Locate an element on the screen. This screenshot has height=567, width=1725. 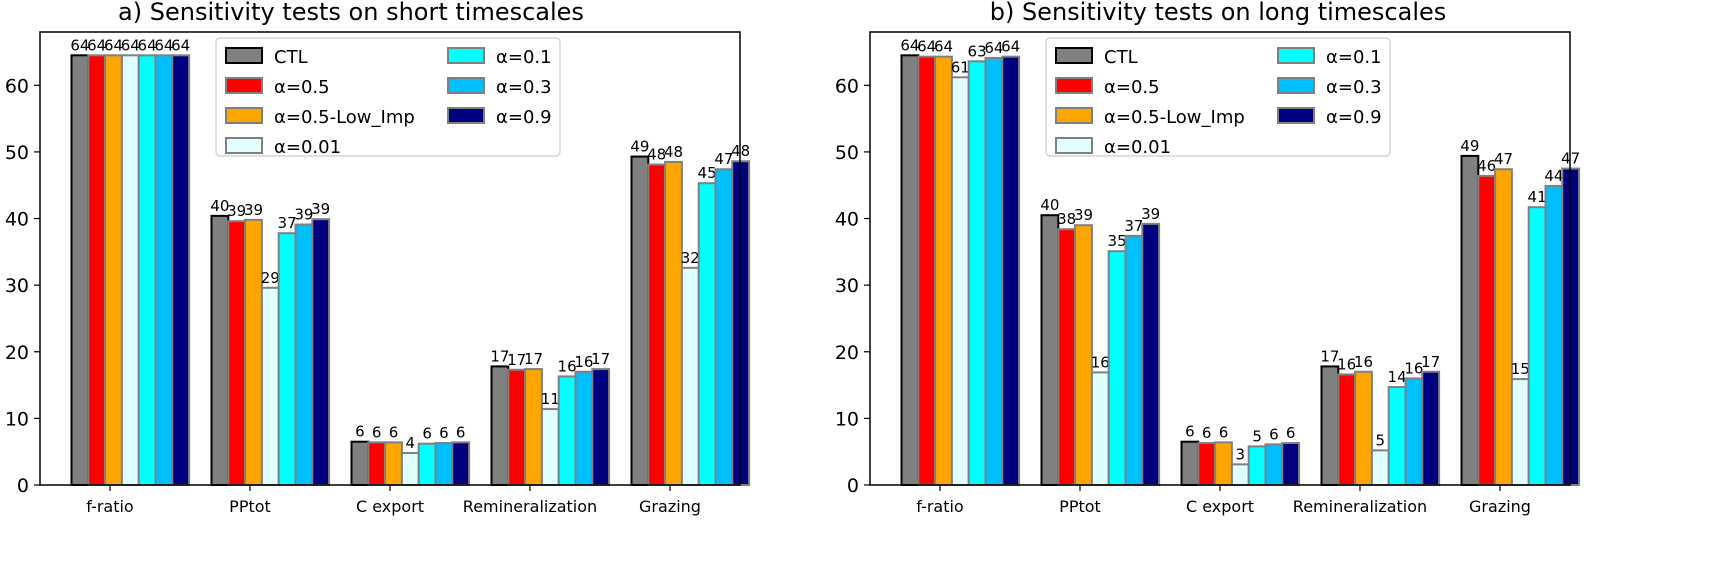
legend-label: α=0.3 is located at coordinates (524, 87).